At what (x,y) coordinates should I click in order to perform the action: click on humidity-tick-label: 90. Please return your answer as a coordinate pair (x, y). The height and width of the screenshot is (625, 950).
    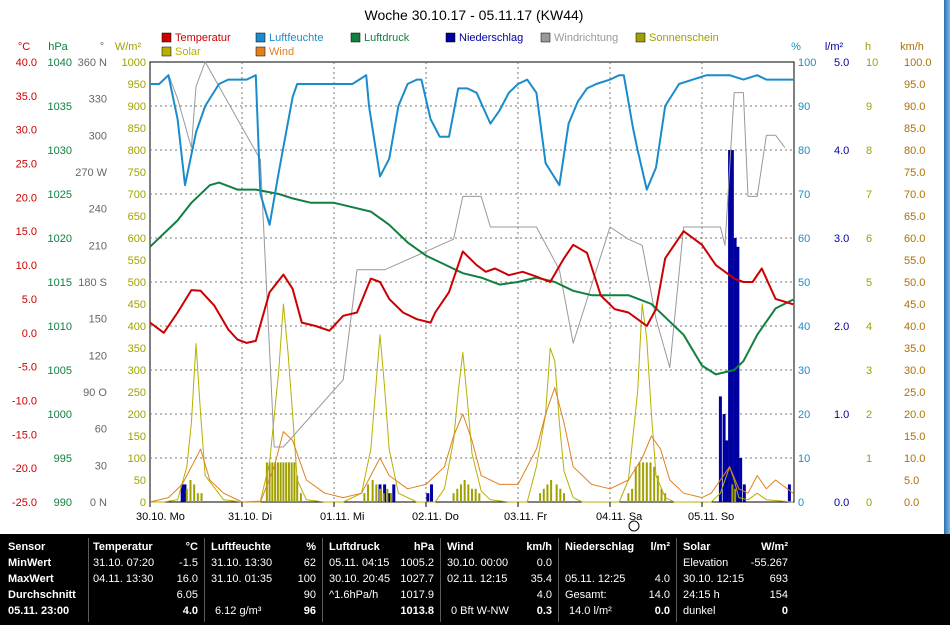
    Looking at the image, I should click on (804, 107).